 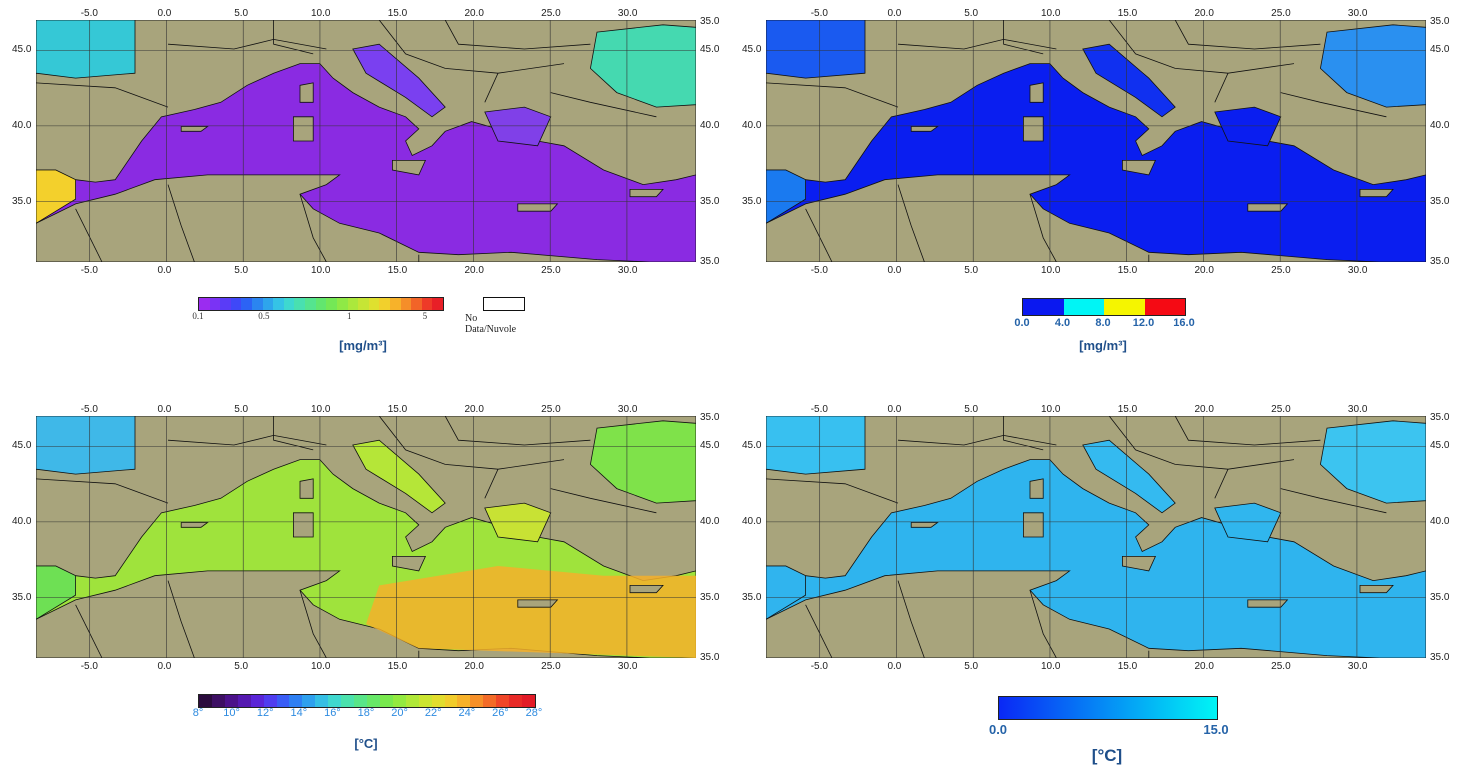 What do you see at coordinates (1440, 21) in the screenshot?
I see `lon-tick-label-top-extra: 35.0` at bounding box center [1440, 21].